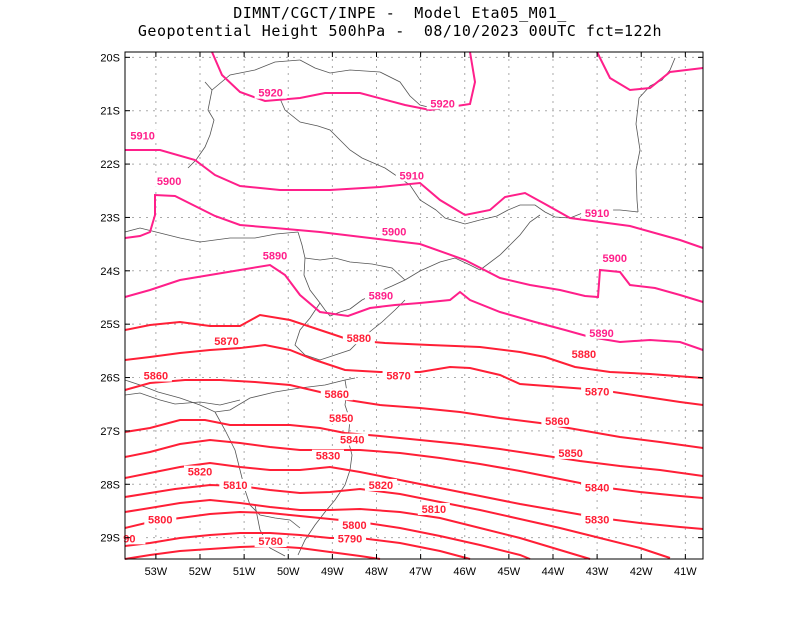 This screenshot has width=800, height=618. Describe the element at coordinates (509, 572) in the screenshot. I see `x-tick-label: 45W` at that location.